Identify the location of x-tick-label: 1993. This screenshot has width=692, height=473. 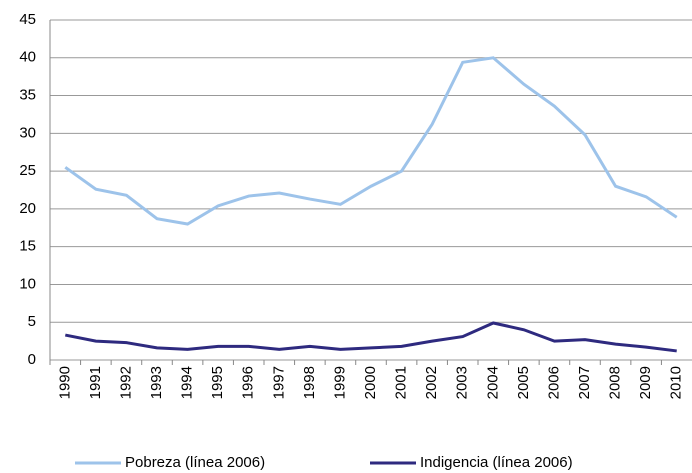
(156, 382).